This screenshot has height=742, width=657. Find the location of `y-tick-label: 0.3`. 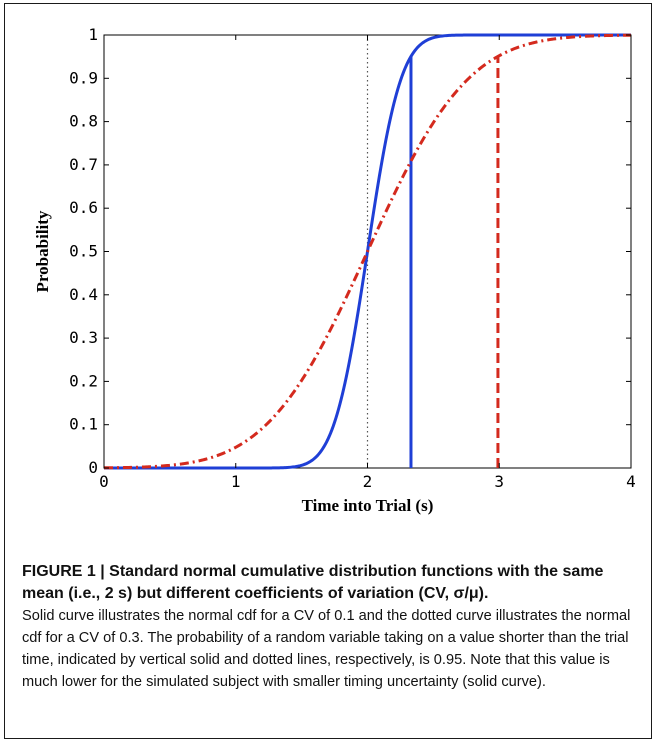

y-tick-label: 0.3 is located at coordinates (83, 337).